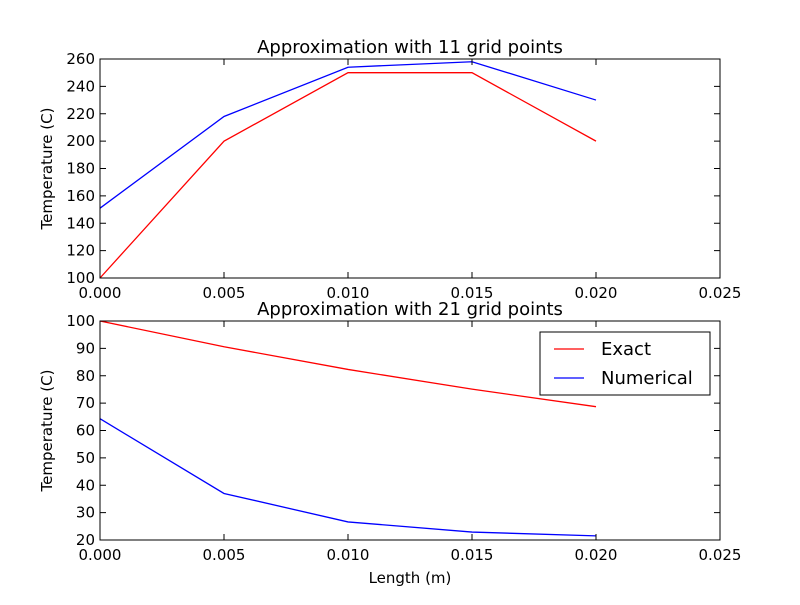 Image resolution: width=800 pixels, height=605 pixels. Describe the element at coordinates (85, 458) in the screenshot. I see `y-tick-label: 50` at that location.